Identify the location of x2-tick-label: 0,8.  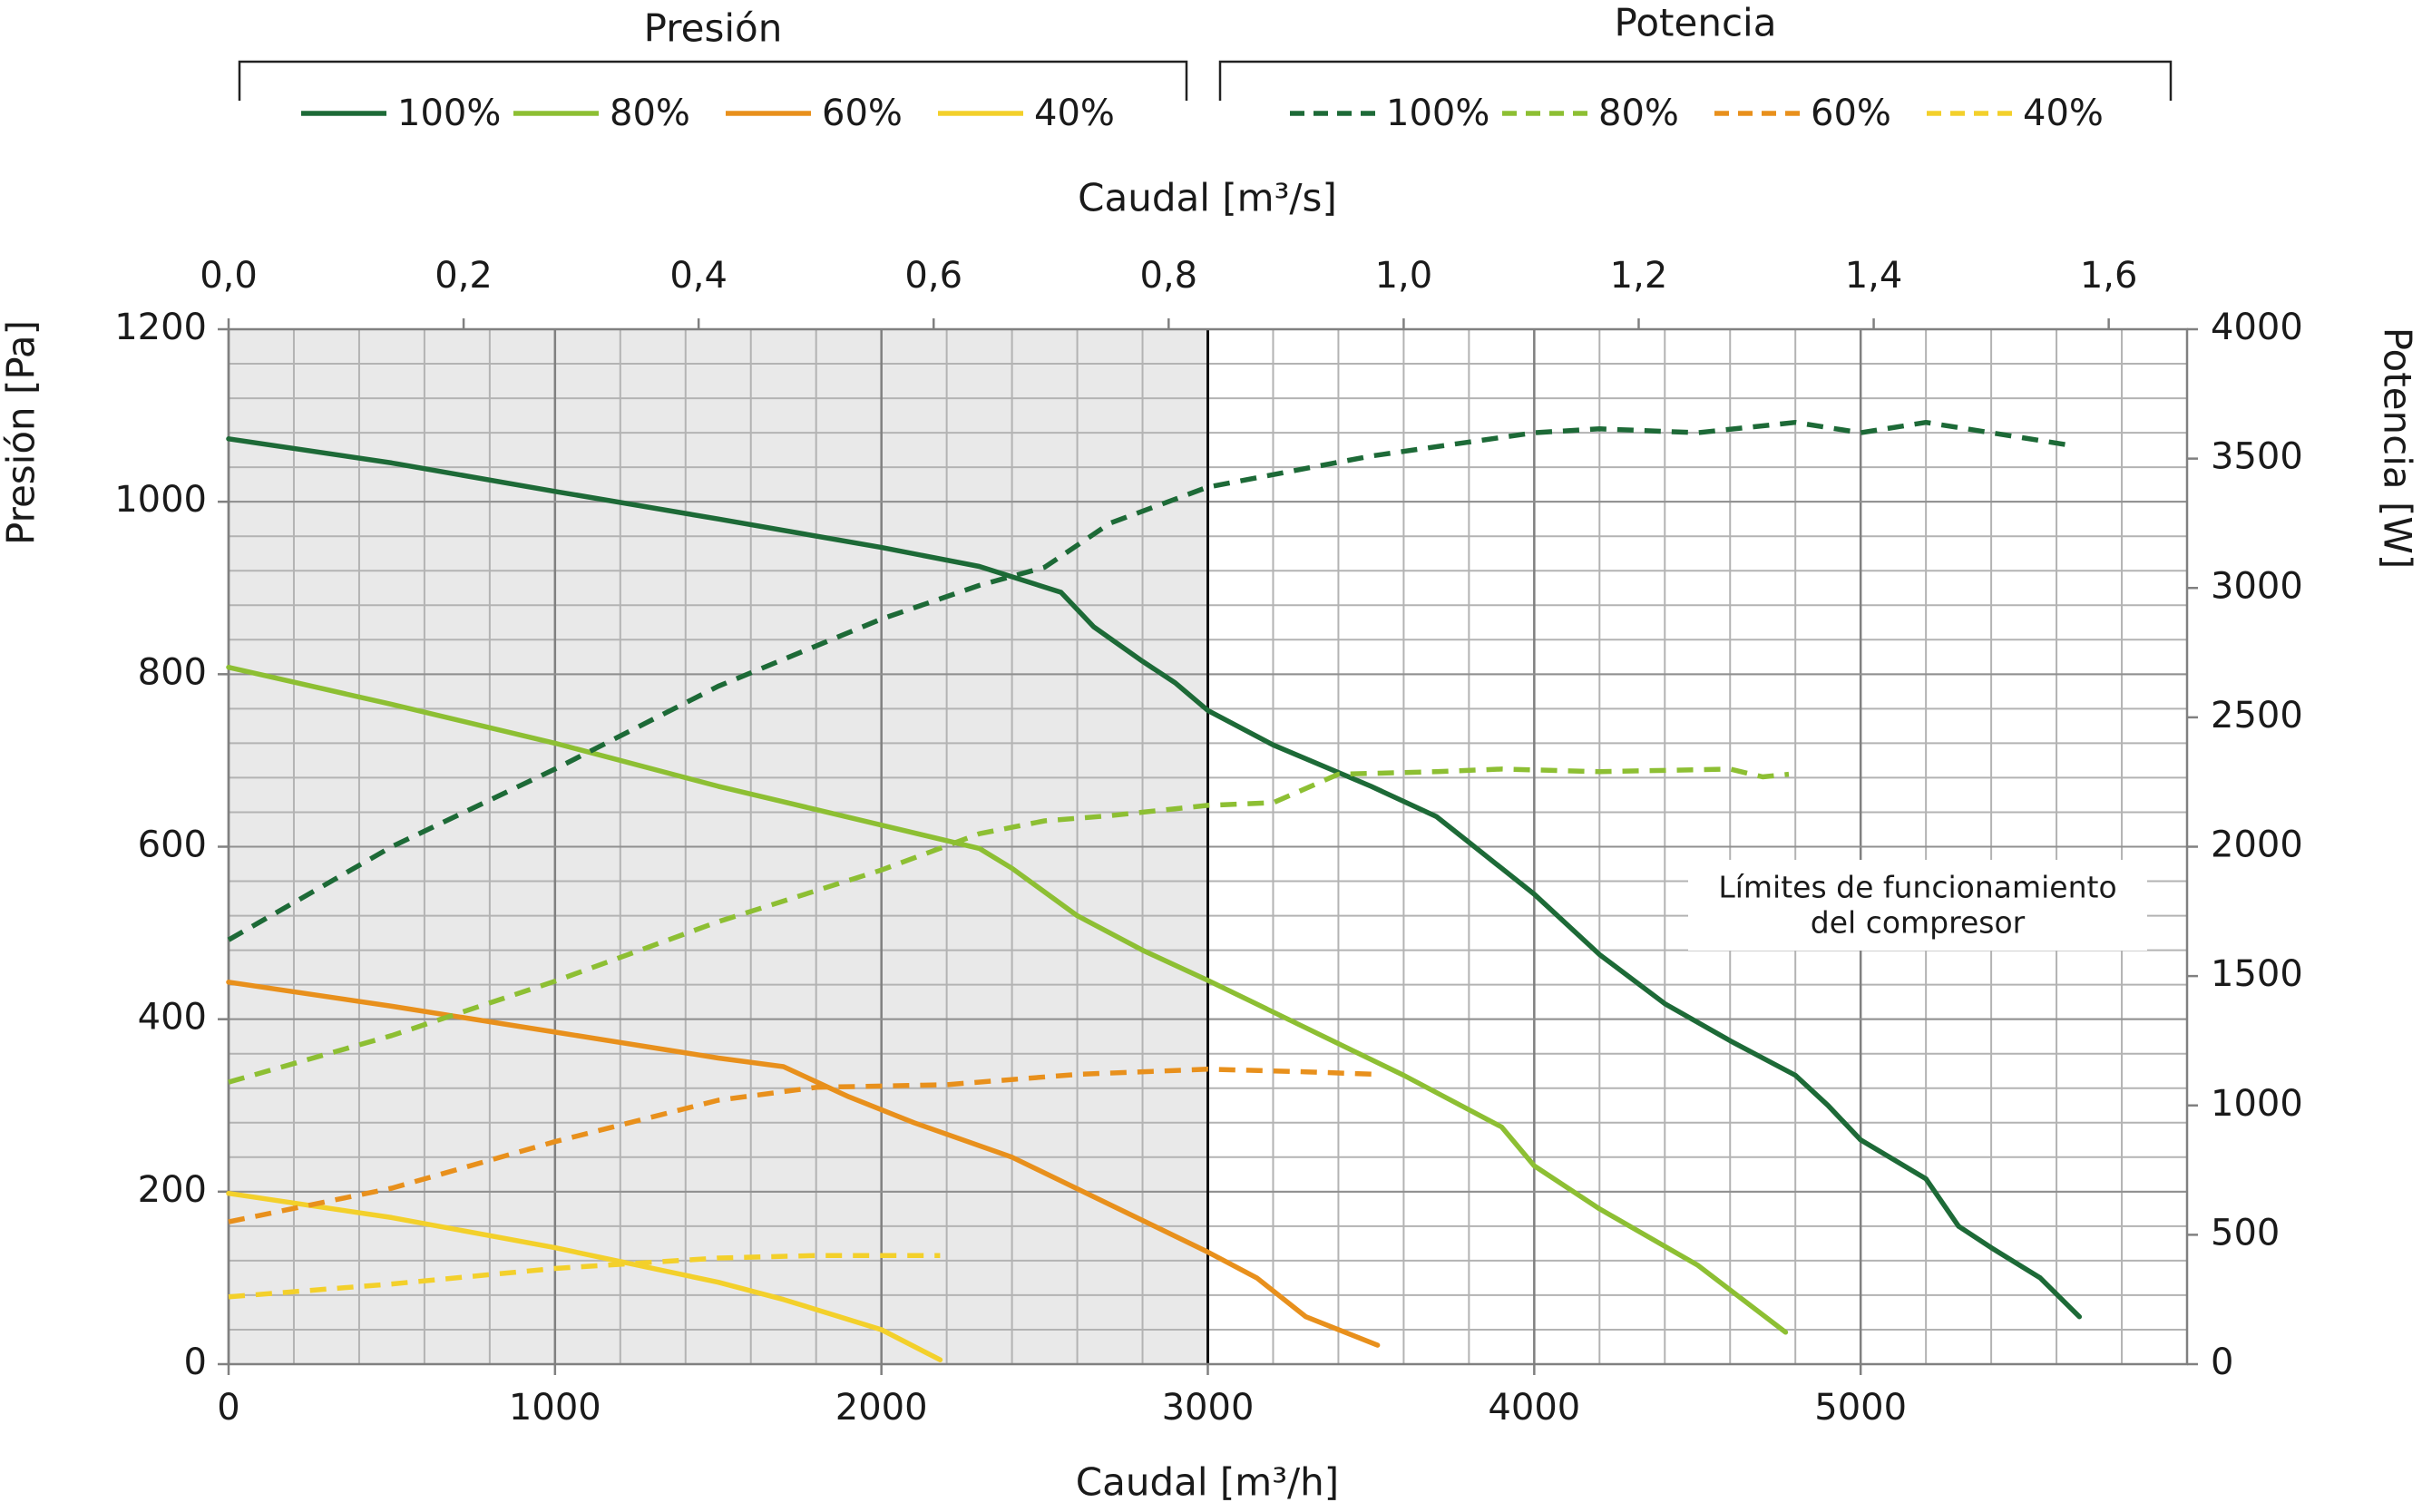
(1169, 276).